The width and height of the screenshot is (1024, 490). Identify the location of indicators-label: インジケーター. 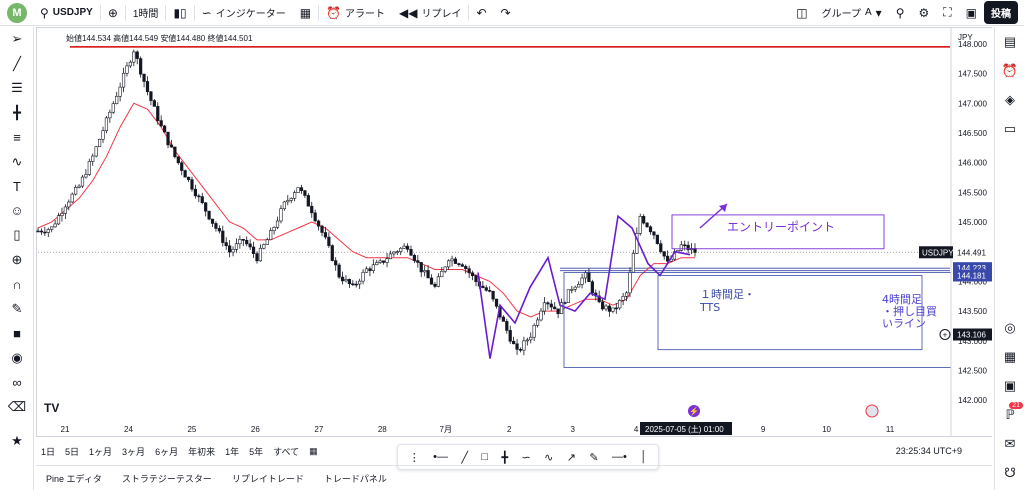
(250, 14).